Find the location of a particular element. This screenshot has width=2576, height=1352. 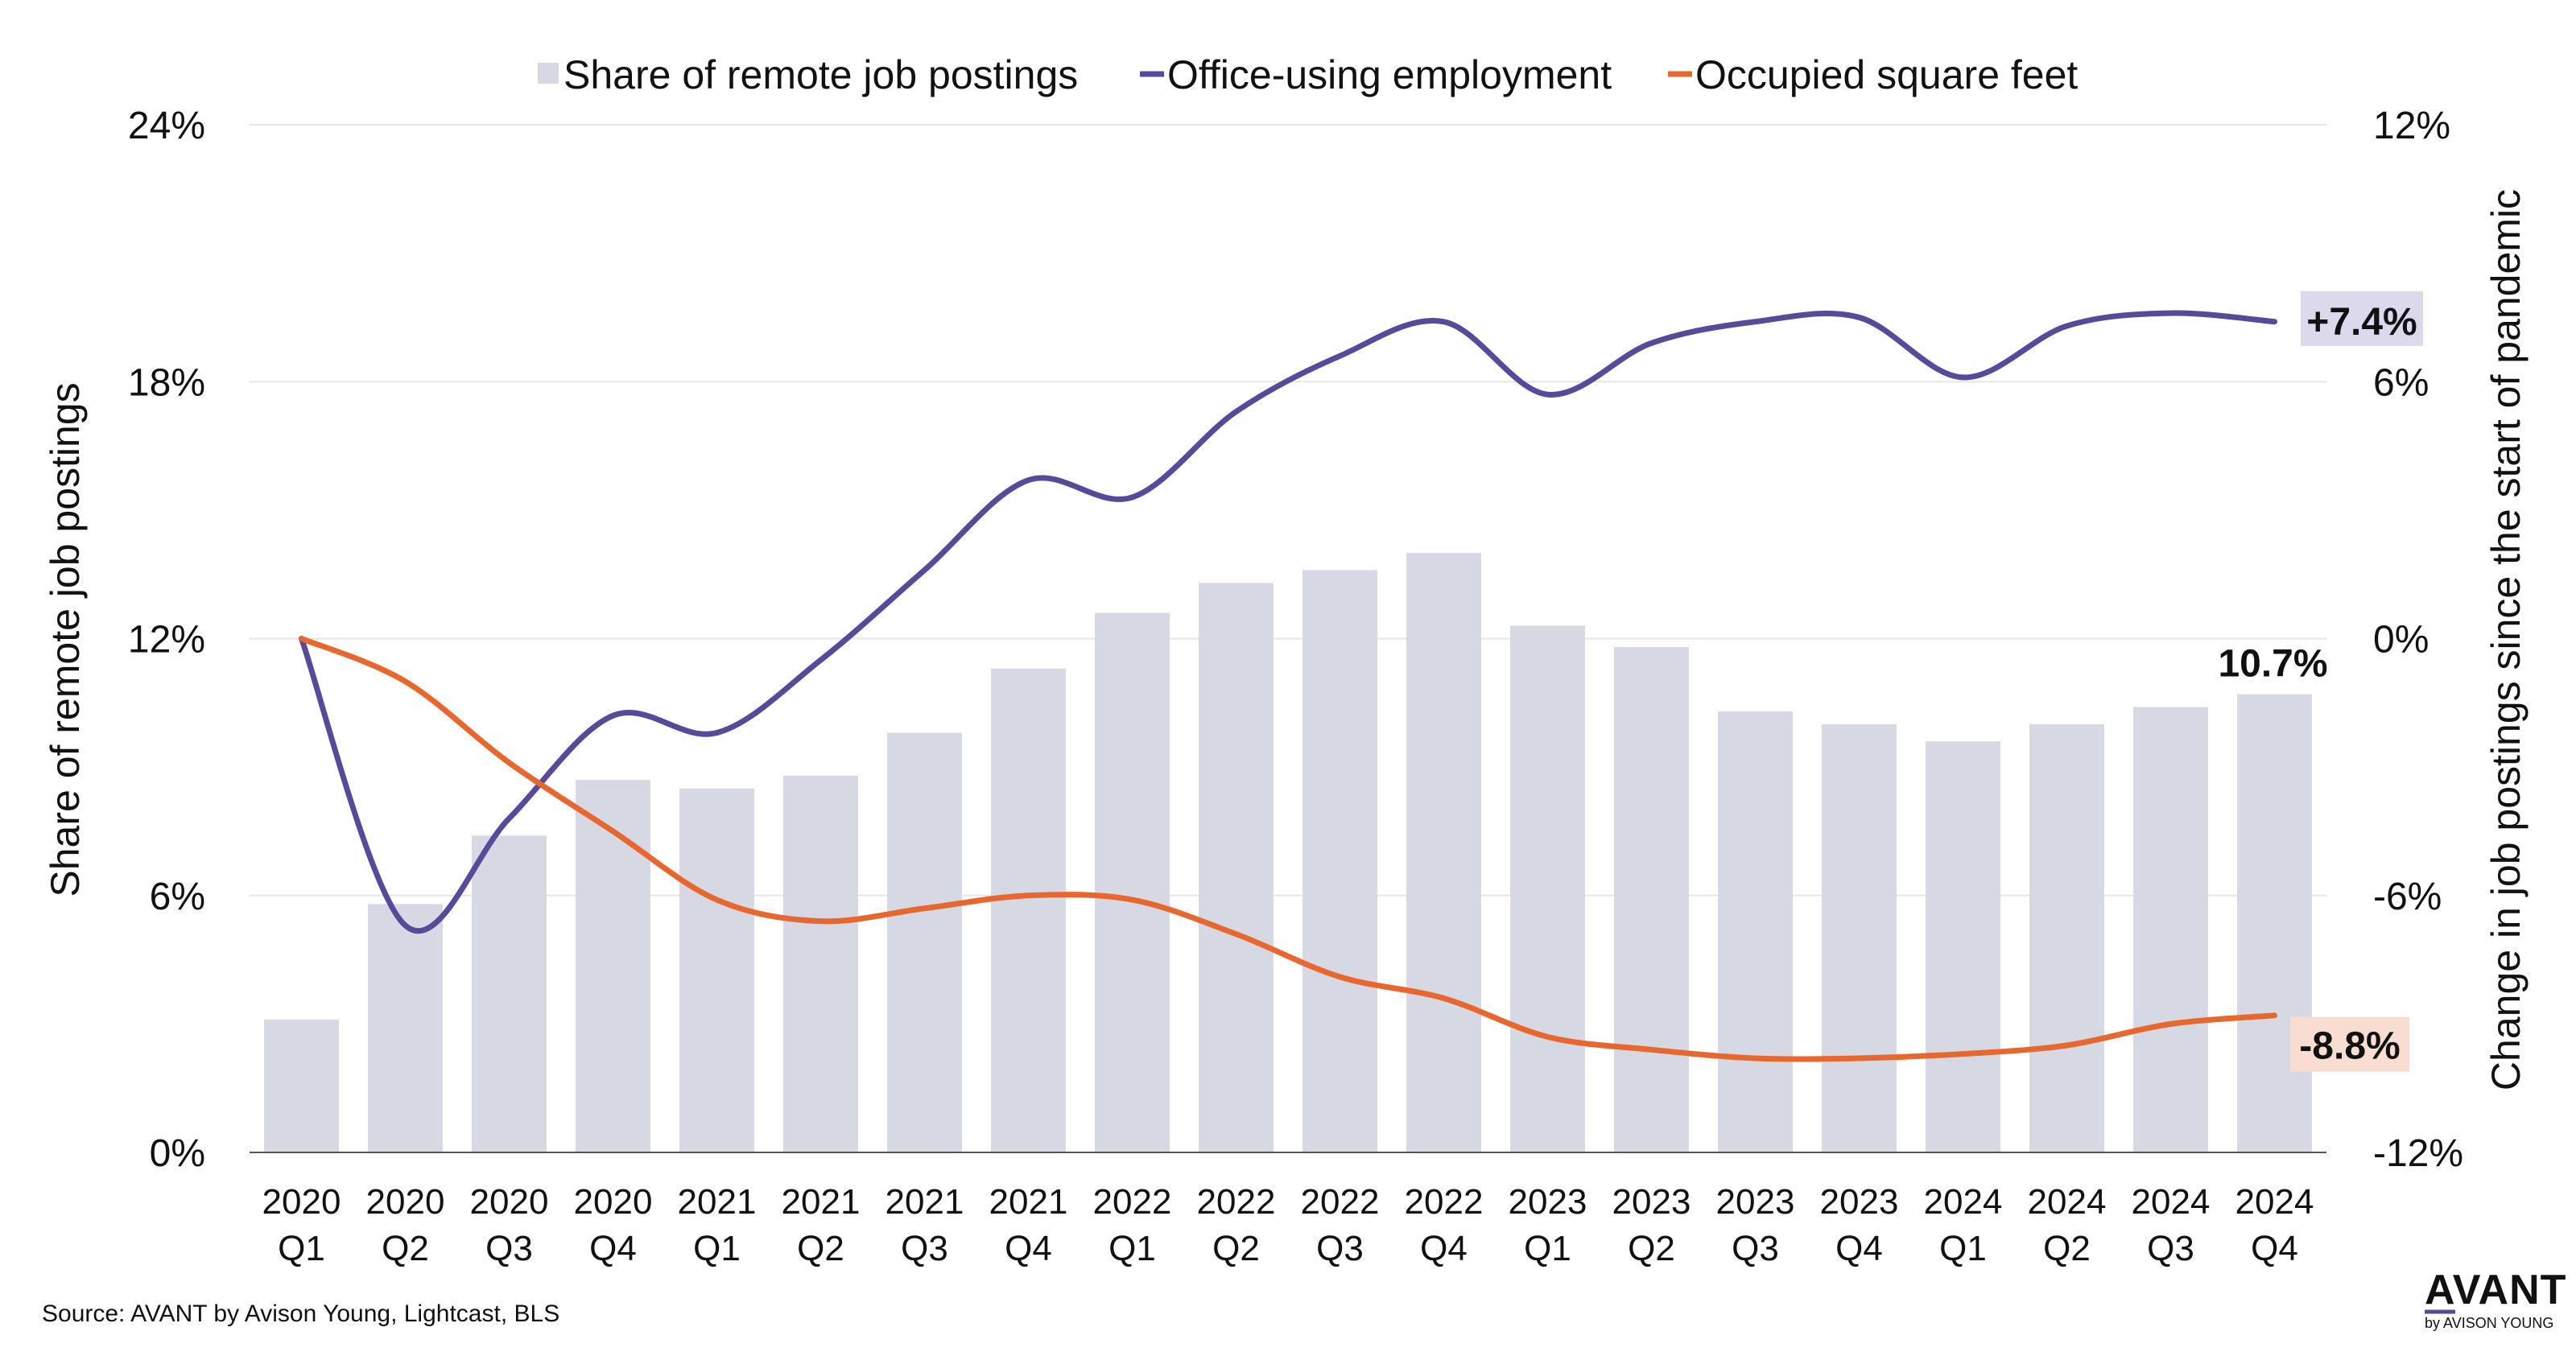

left-tick-label: 12% is located at coordinates (166, 640).